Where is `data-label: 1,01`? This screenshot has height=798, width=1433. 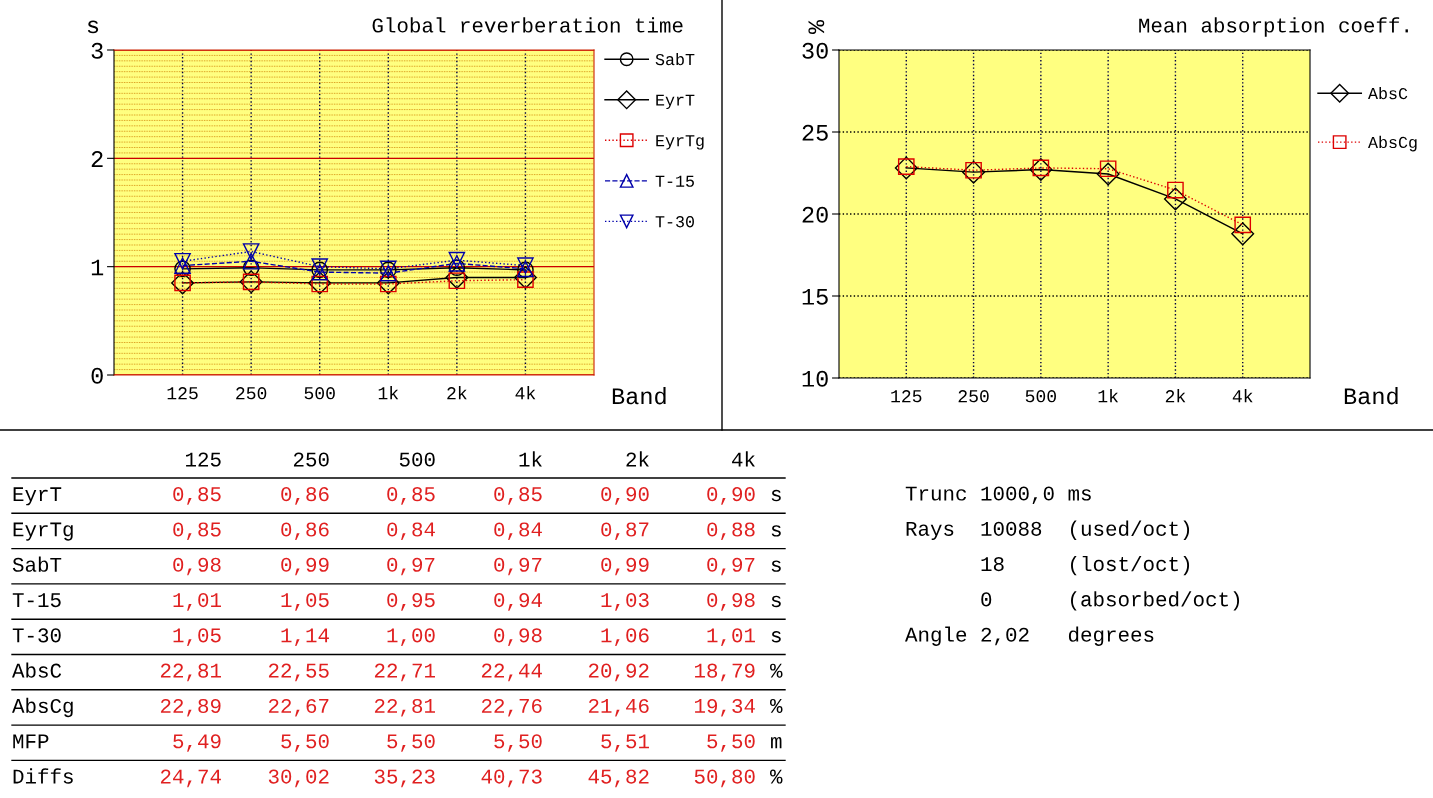 data-label: 1,01 is located at coordinates (731, 637).